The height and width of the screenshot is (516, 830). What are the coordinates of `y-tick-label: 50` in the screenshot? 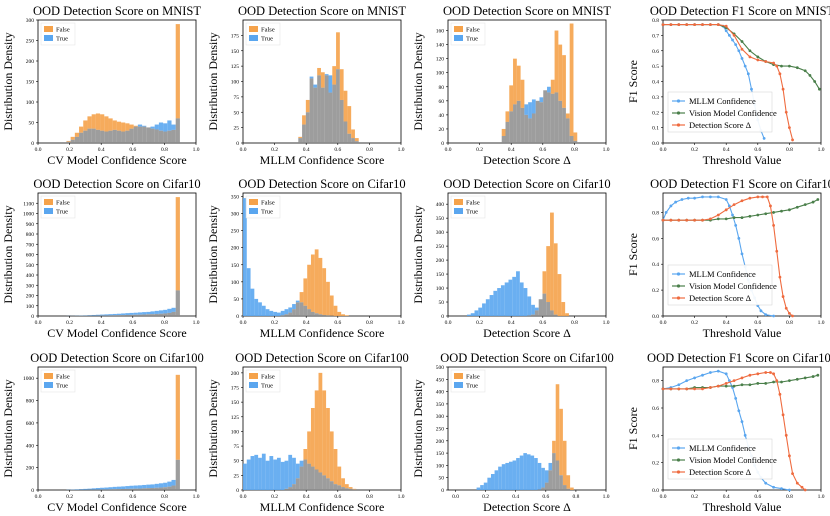 It's located at (32, 124).